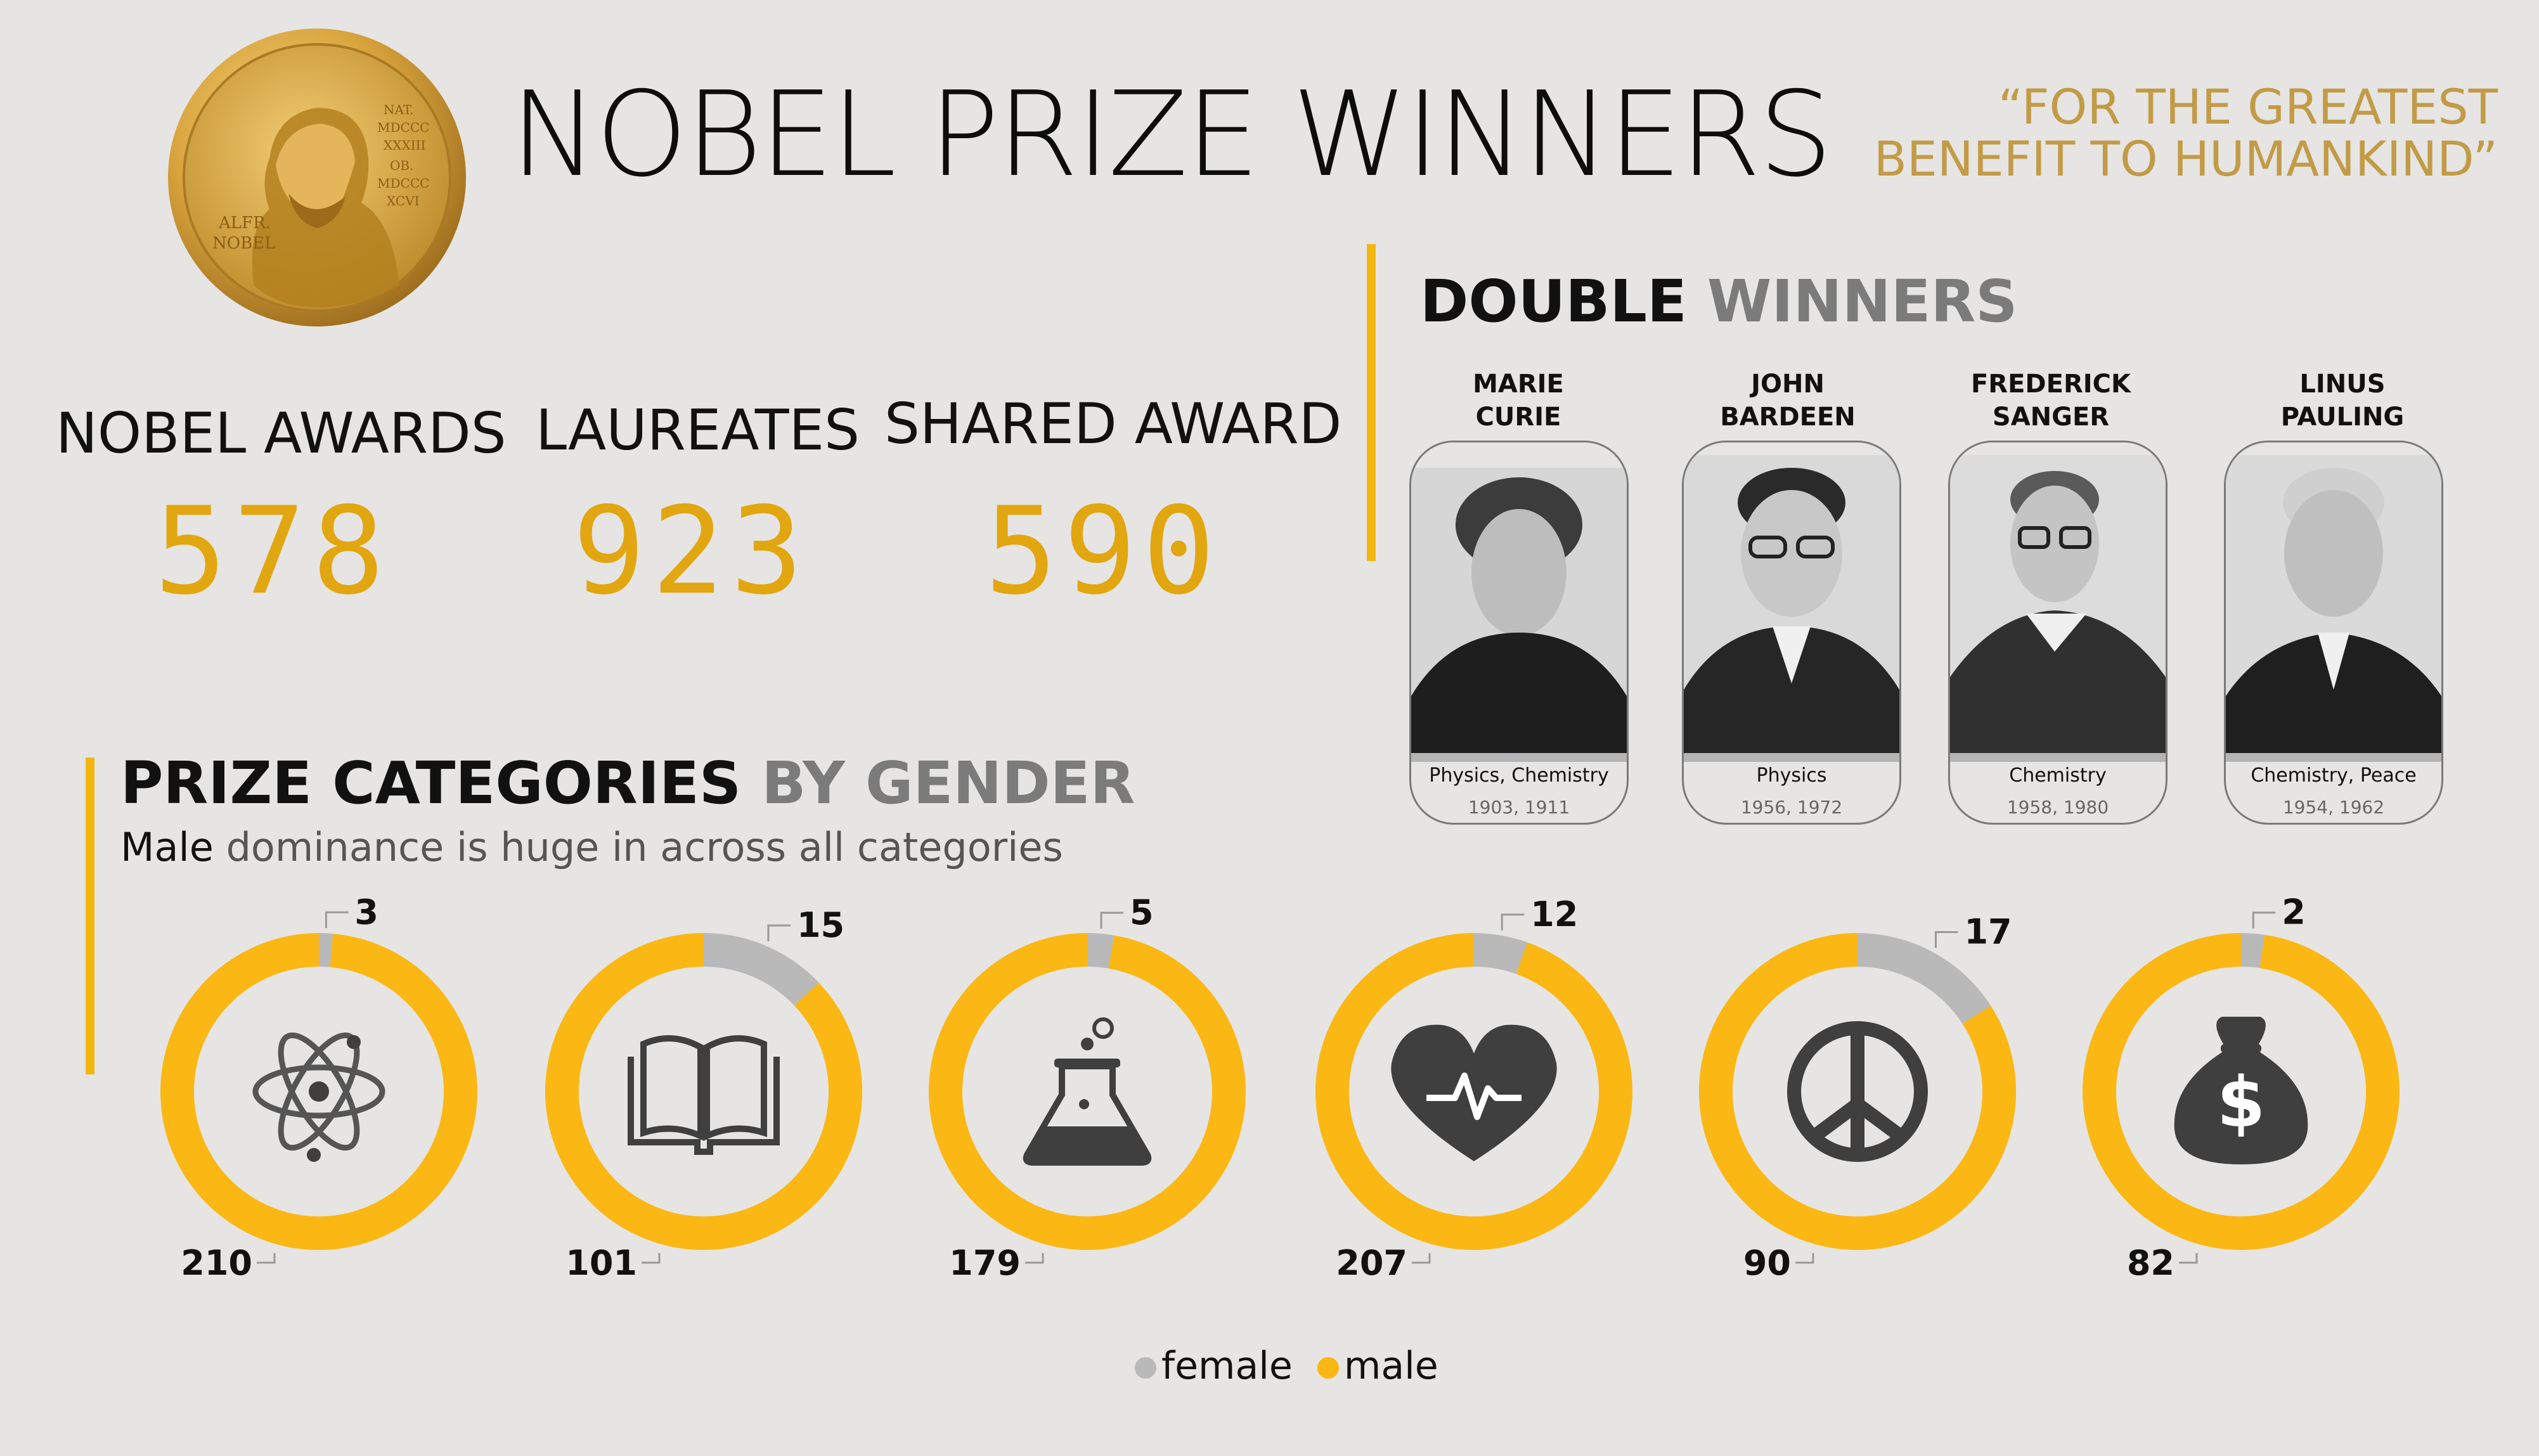  Describe the element at coordinates (2051, 417) in the screenshot. I see `winner-last-name: SANGER` at that location.